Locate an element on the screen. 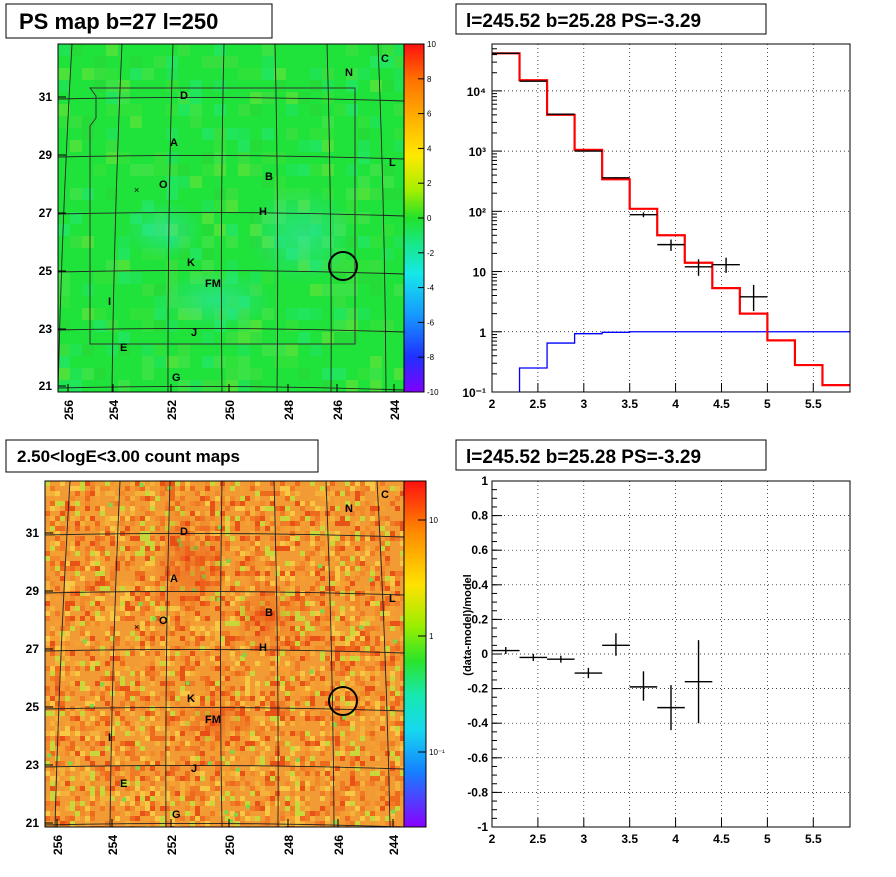  source-label-k: K is located at coordinates (191, 263).